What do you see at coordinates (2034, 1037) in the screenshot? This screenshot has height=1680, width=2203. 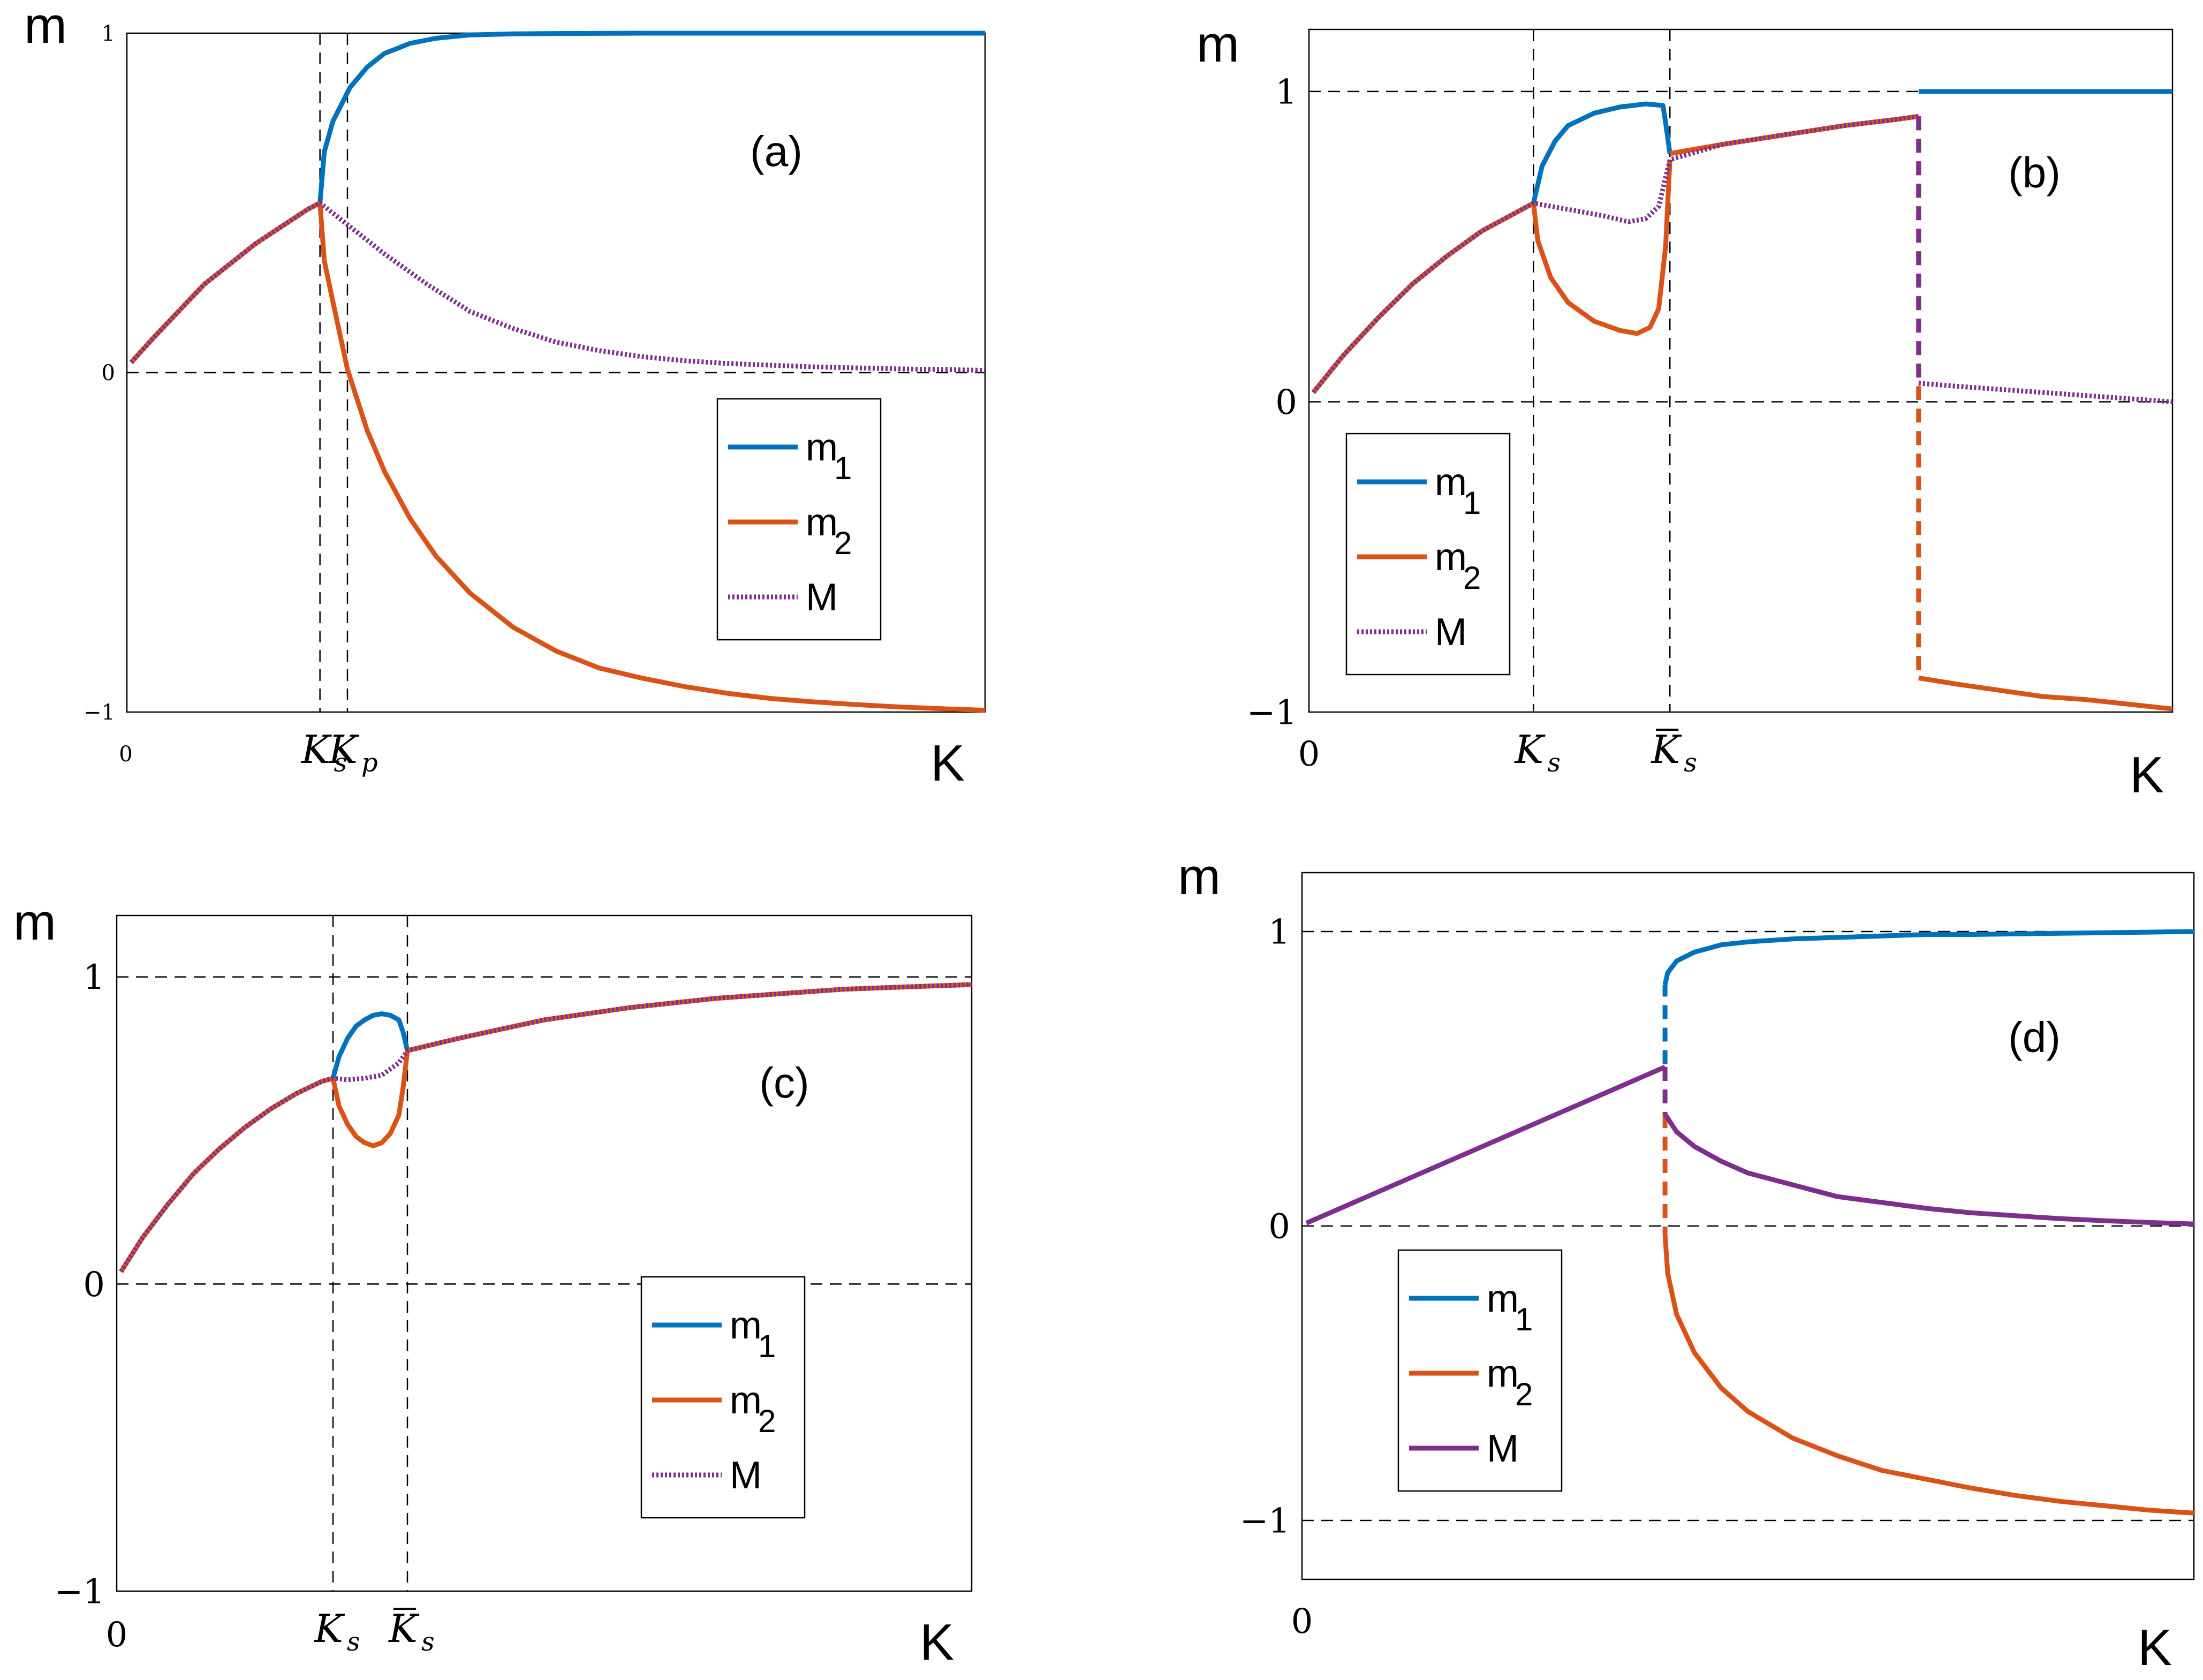 I see `panel-tag: (d)` at bounding box center [2034, 1037].